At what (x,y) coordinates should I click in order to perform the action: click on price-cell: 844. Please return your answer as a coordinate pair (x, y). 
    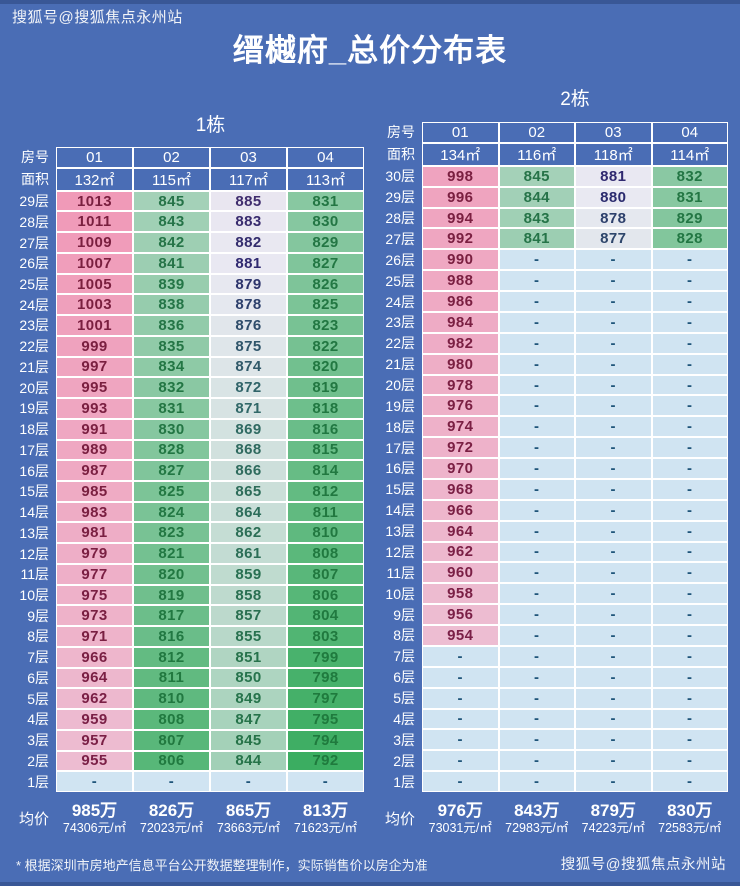
    Looking at the image, I should click on (248, 761).